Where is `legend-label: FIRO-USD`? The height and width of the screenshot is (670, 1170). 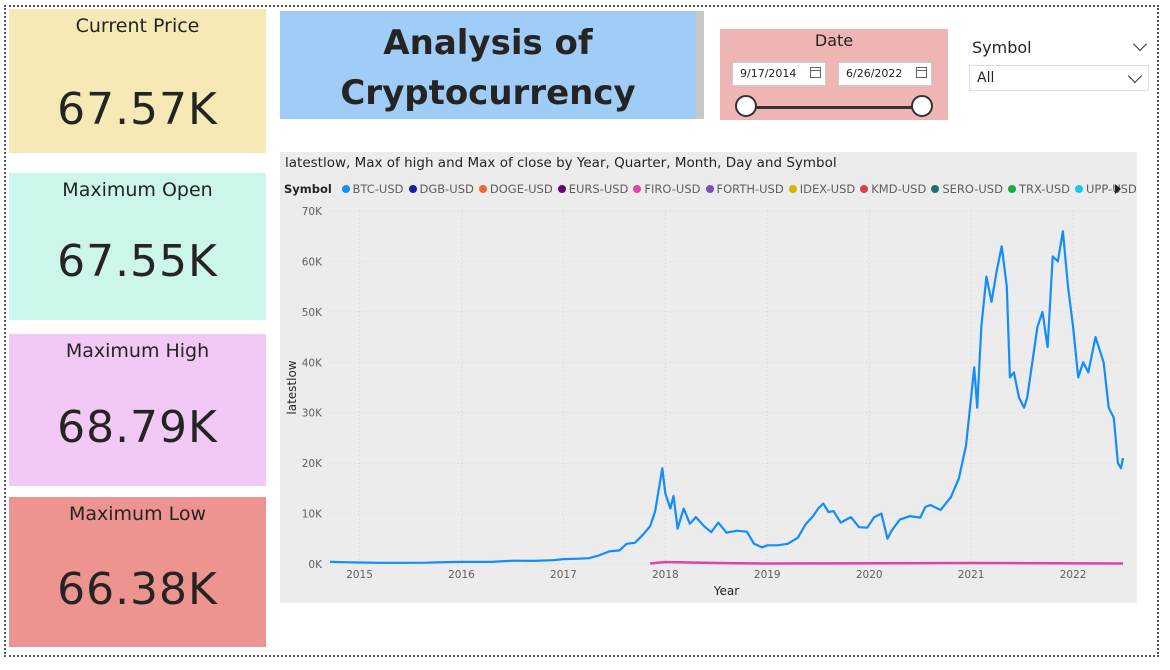 legend-label: FIRO-USD is located at coordinates (672, 189).